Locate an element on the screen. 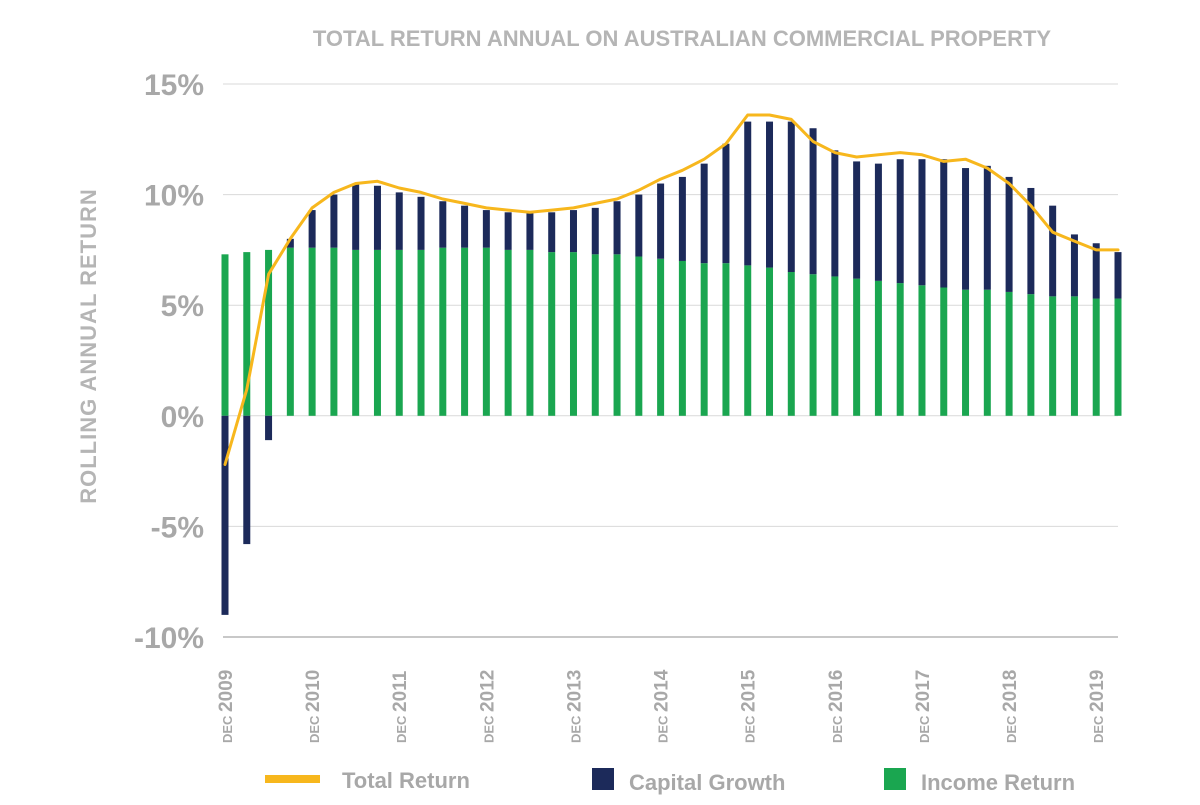  y-tick-label: 5% is located at coordinates (182, 306).